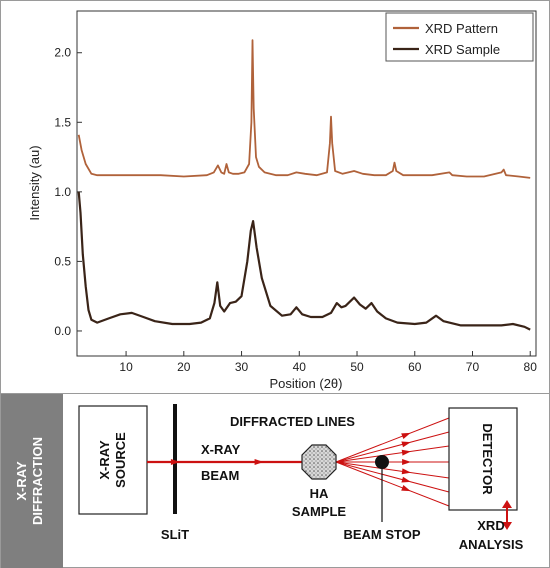  I want to click on detector-label: DETECTOR, so click(487, 459).